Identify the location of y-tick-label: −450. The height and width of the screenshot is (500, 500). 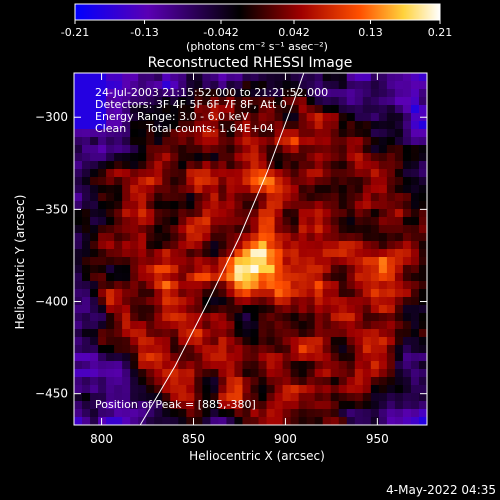
(51, 394).